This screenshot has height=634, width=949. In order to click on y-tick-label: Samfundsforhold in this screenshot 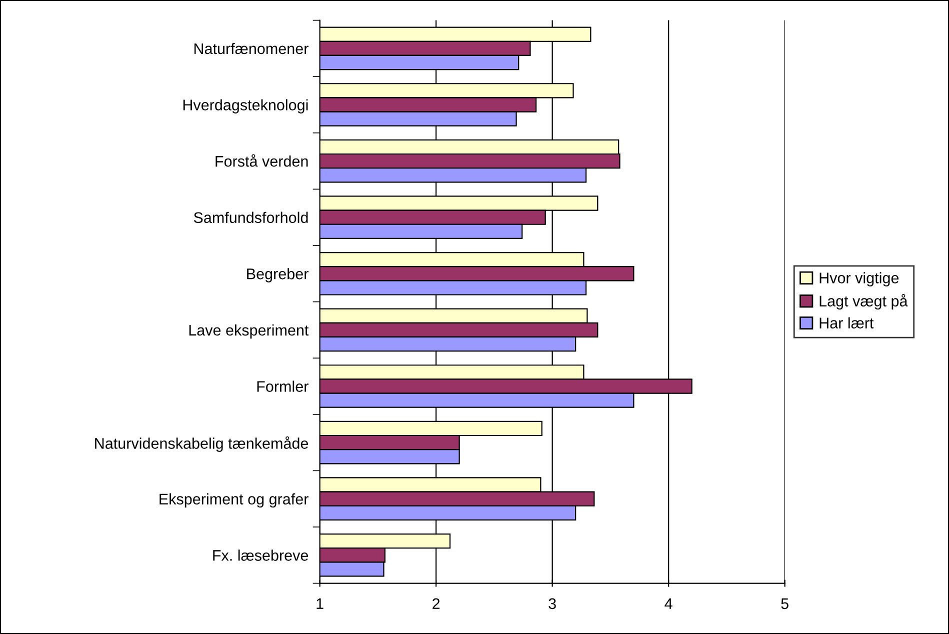, I will do `click(251, 218)`.